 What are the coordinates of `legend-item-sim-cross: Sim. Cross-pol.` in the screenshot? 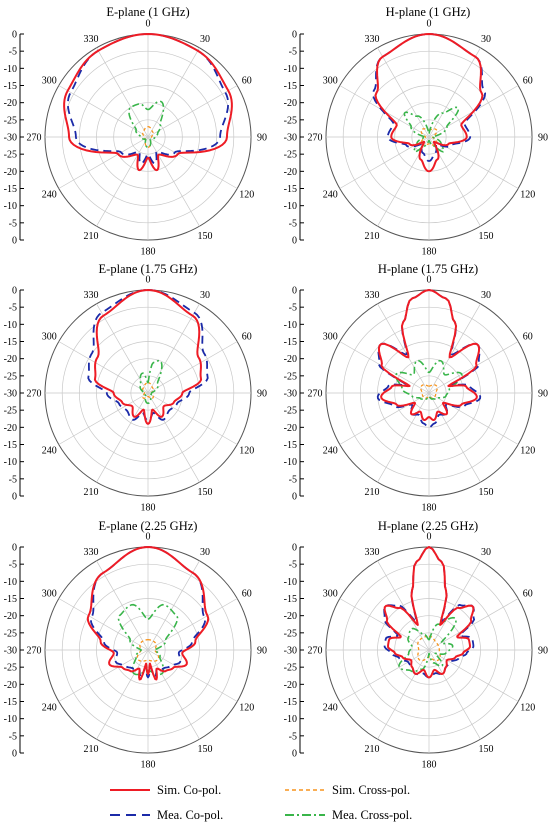 It's located at (347, 790).